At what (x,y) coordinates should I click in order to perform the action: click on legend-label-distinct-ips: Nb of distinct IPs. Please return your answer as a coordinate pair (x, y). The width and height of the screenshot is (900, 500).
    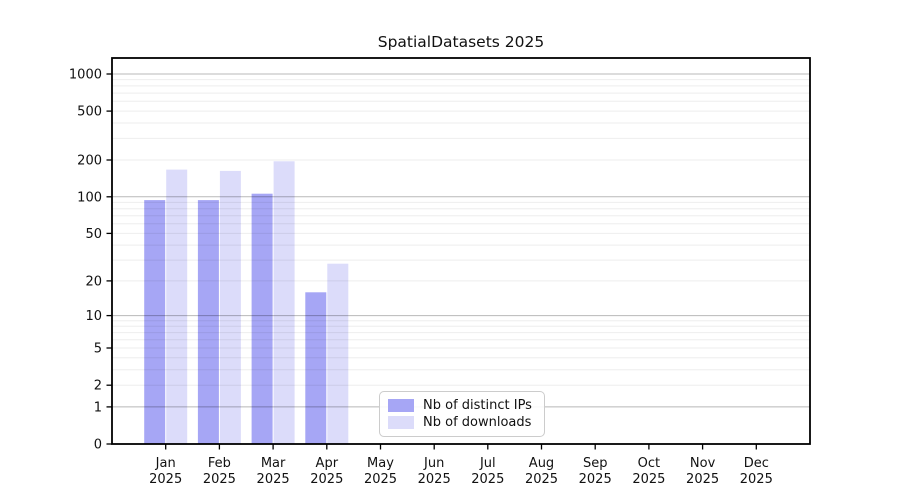
    Looking at the image, I should click on (477, 405).